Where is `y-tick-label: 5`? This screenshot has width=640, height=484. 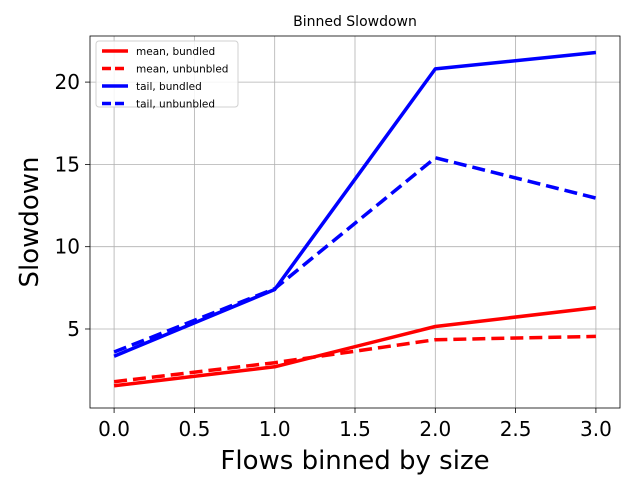
y-tick-label: 5 is located at coordinates (73, 329).